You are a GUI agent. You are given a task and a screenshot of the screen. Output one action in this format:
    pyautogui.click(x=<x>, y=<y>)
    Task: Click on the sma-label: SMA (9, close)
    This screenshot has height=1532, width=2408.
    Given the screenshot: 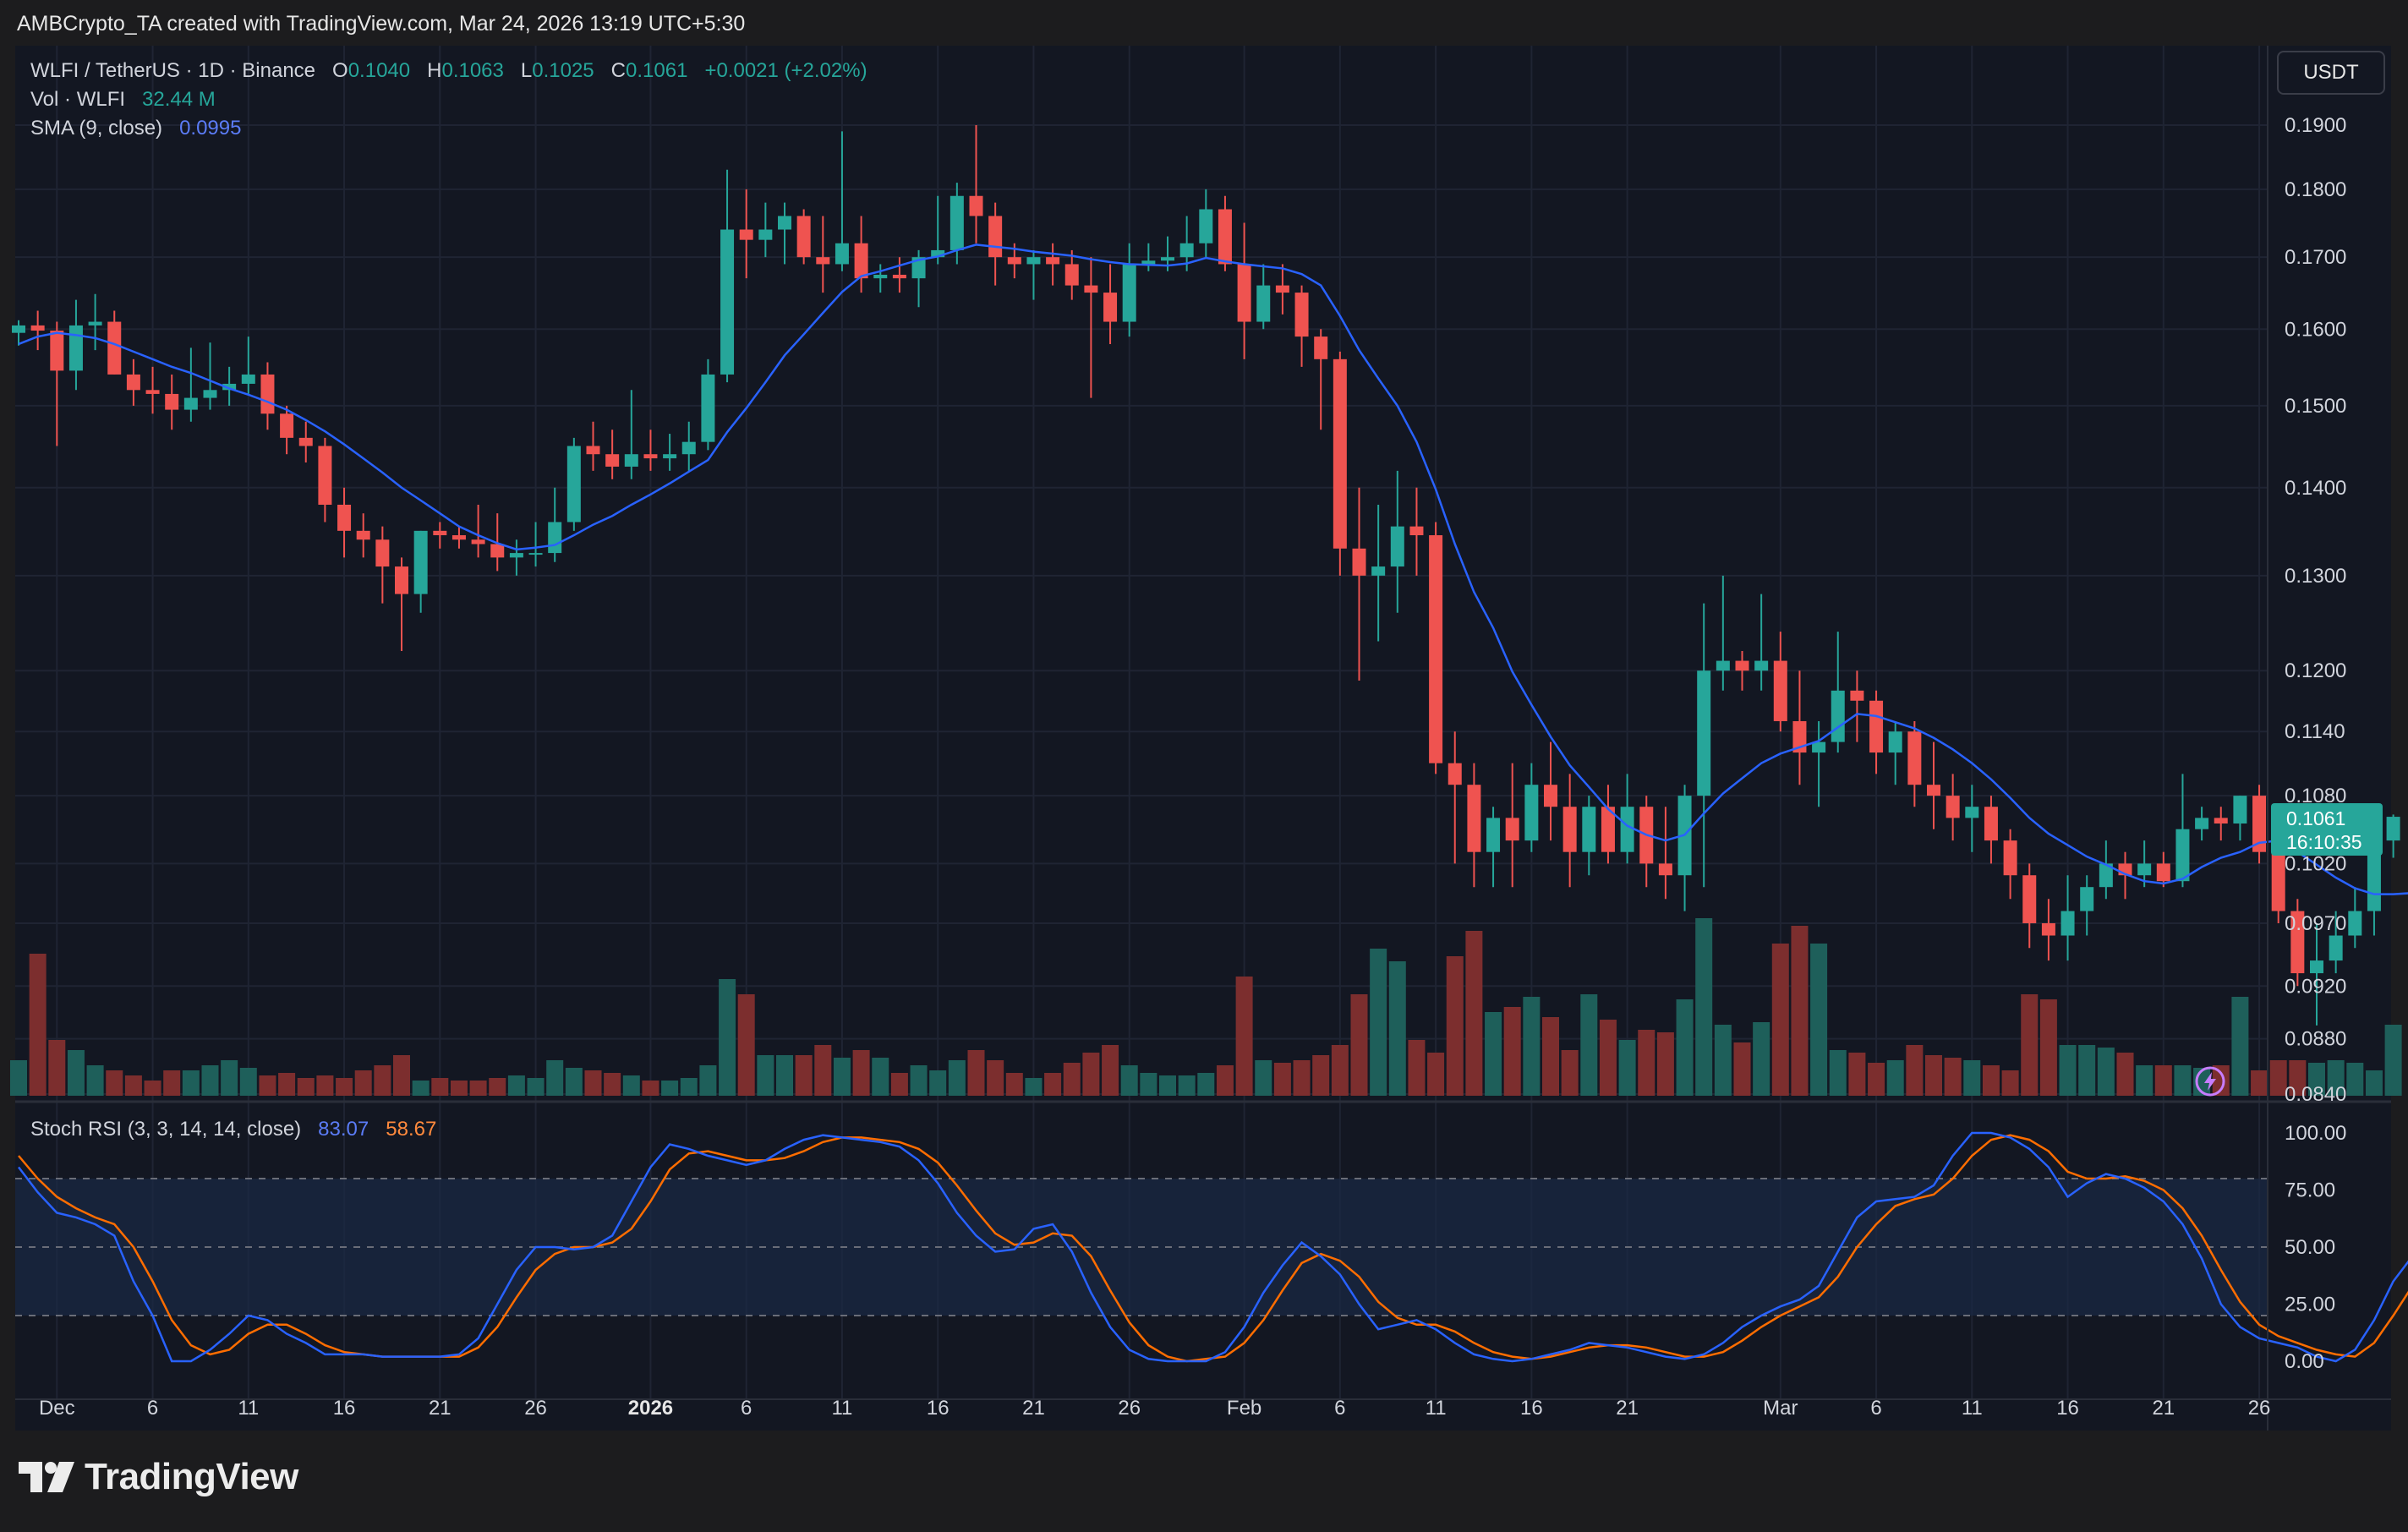 What is the action you would take?
    pyautogui.click(x=96, y=128)
    